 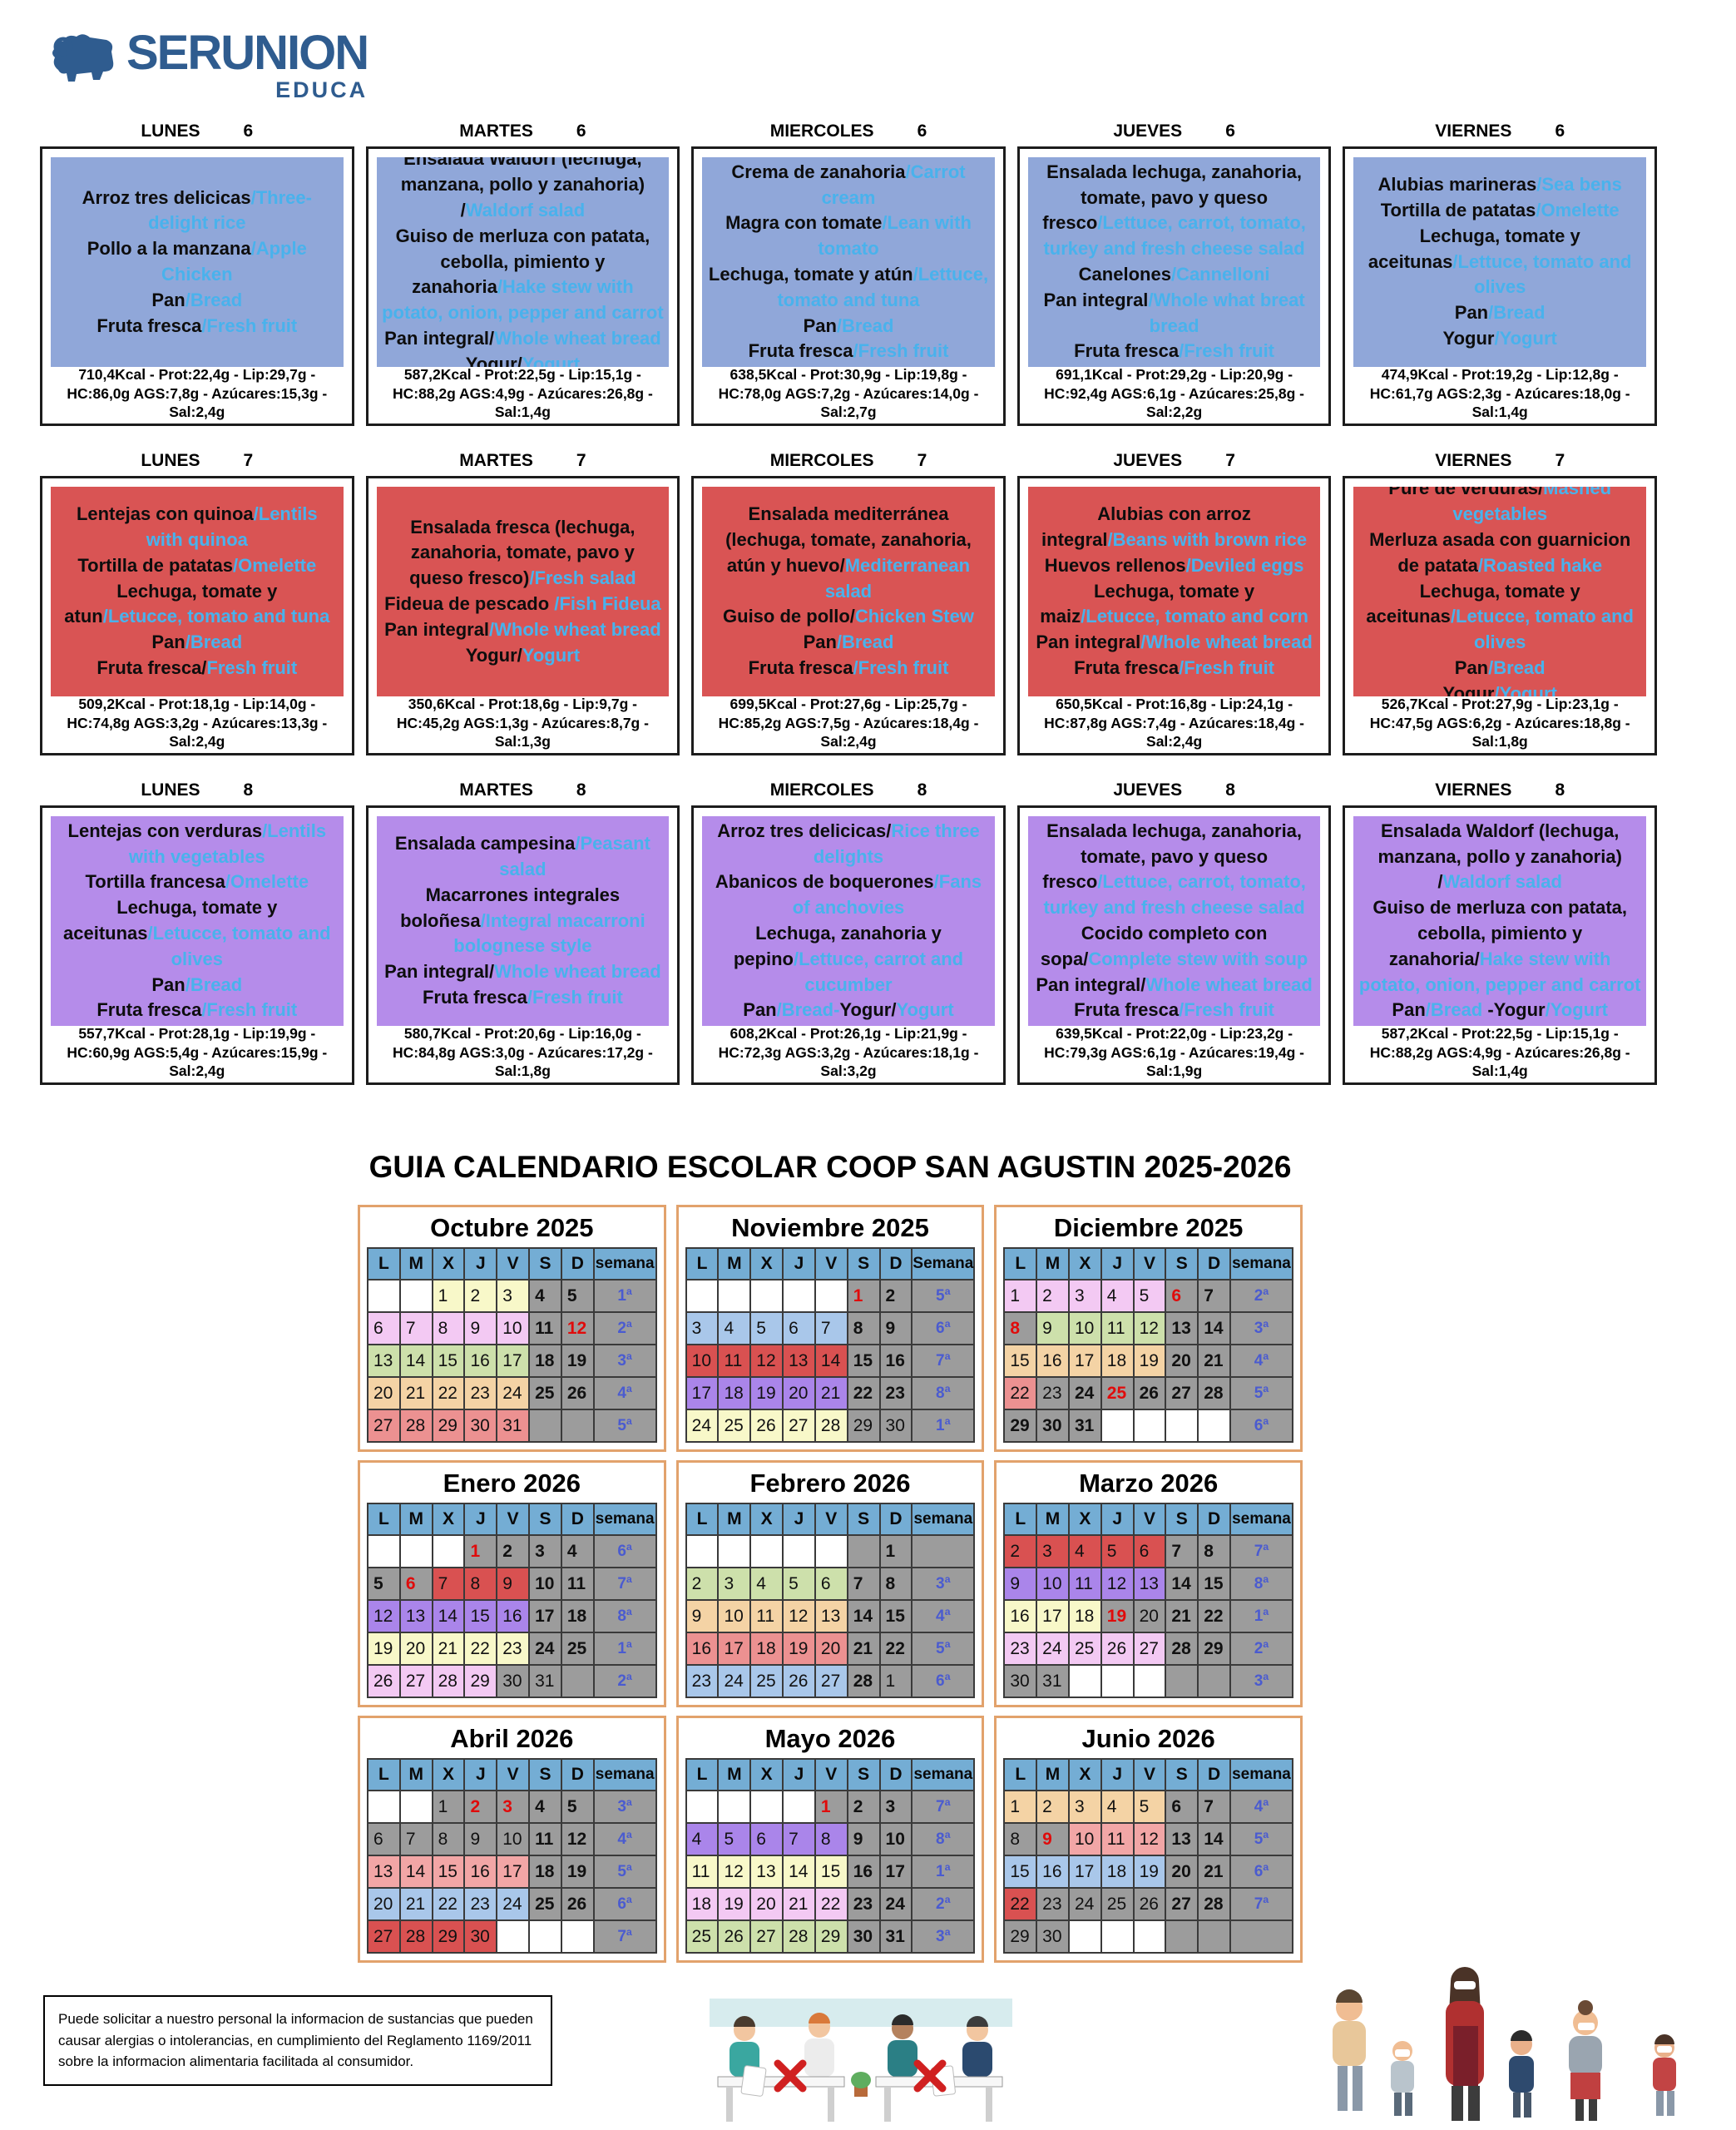 I want to click on weekday-header: M, so click(x=1053, y=1519).